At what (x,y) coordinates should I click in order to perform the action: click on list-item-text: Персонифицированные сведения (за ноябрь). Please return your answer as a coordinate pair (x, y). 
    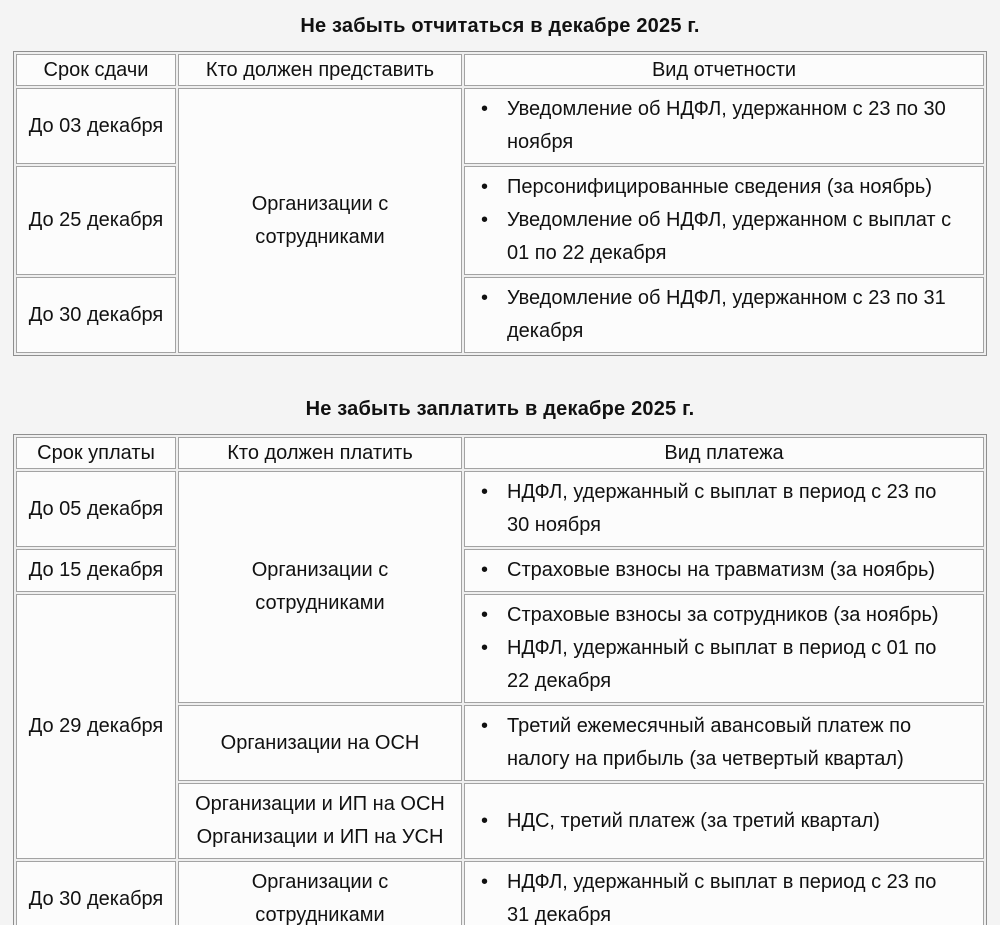
    Looking at the image, I should click on (719, 187).